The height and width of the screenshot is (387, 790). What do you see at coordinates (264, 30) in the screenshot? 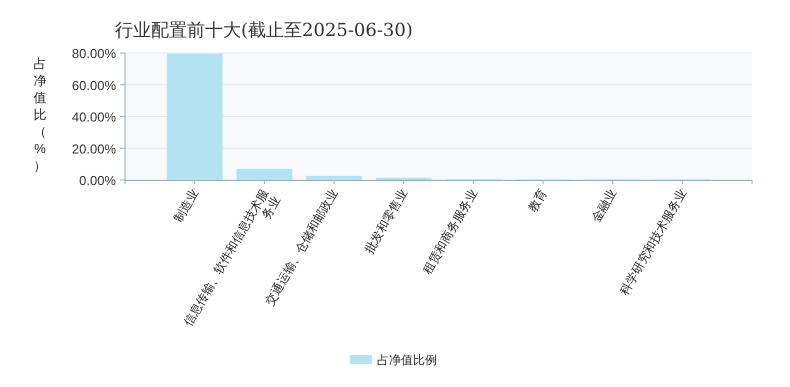
I see `chart-title: 行业配置前十大(截止至2025-06-30)` at bounding box center [264, 30].